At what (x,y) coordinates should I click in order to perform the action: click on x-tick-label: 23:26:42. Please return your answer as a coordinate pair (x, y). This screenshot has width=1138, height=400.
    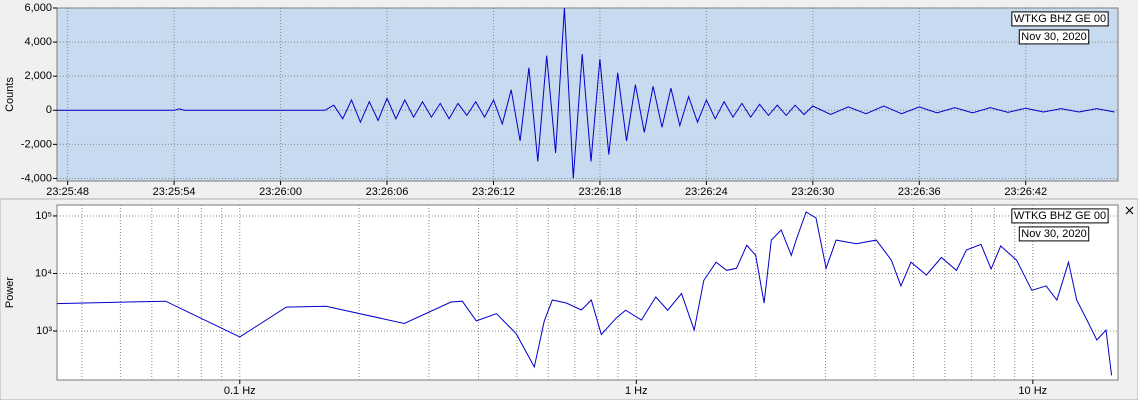
    Looking at the image, I should click on (1025, 192).